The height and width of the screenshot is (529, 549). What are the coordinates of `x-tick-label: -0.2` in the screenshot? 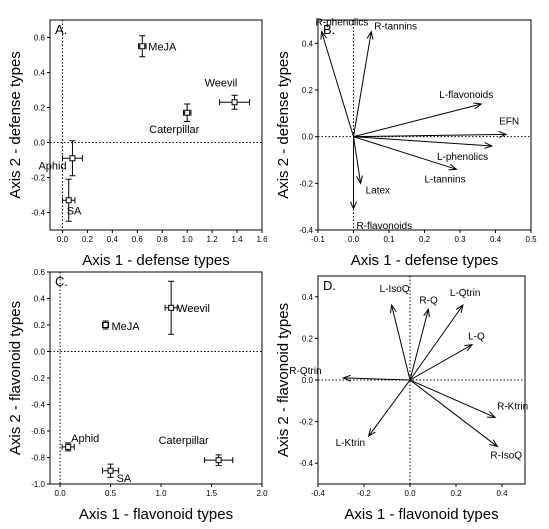 It's located at (364, 493).